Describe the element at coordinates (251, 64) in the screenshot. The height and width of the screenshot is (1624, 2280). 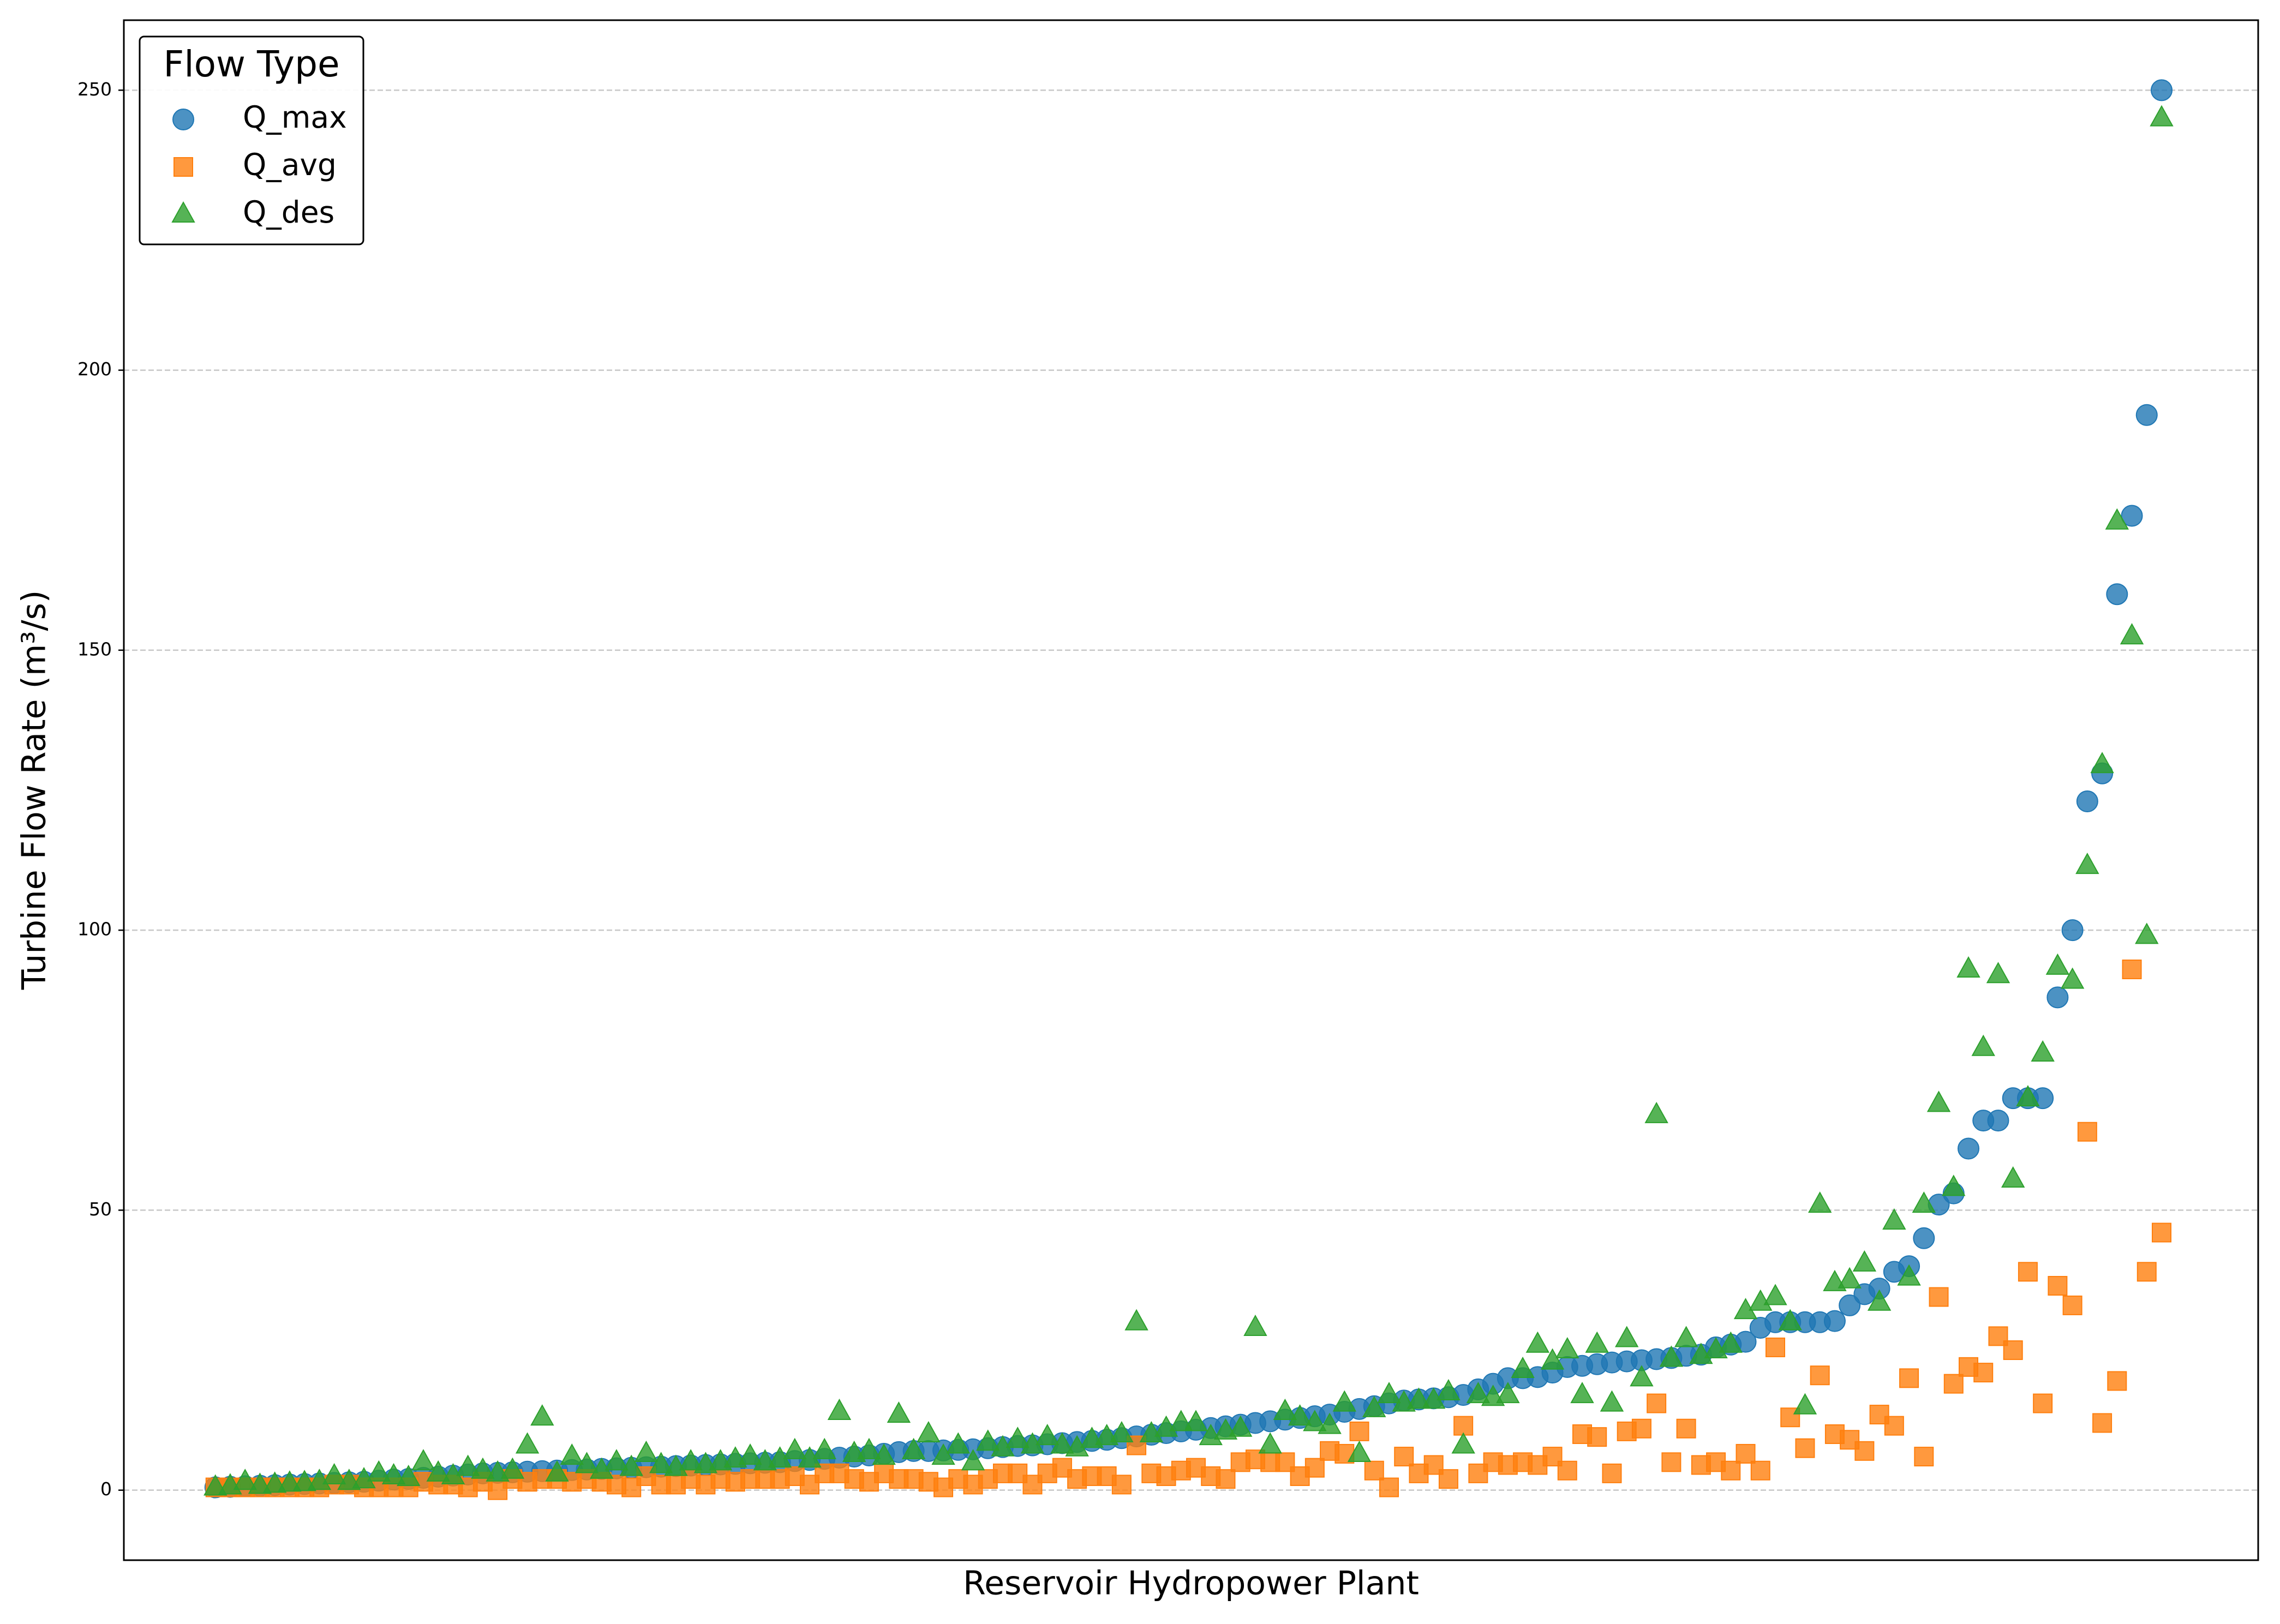
I see `legend-title: Flow Type` at that location.